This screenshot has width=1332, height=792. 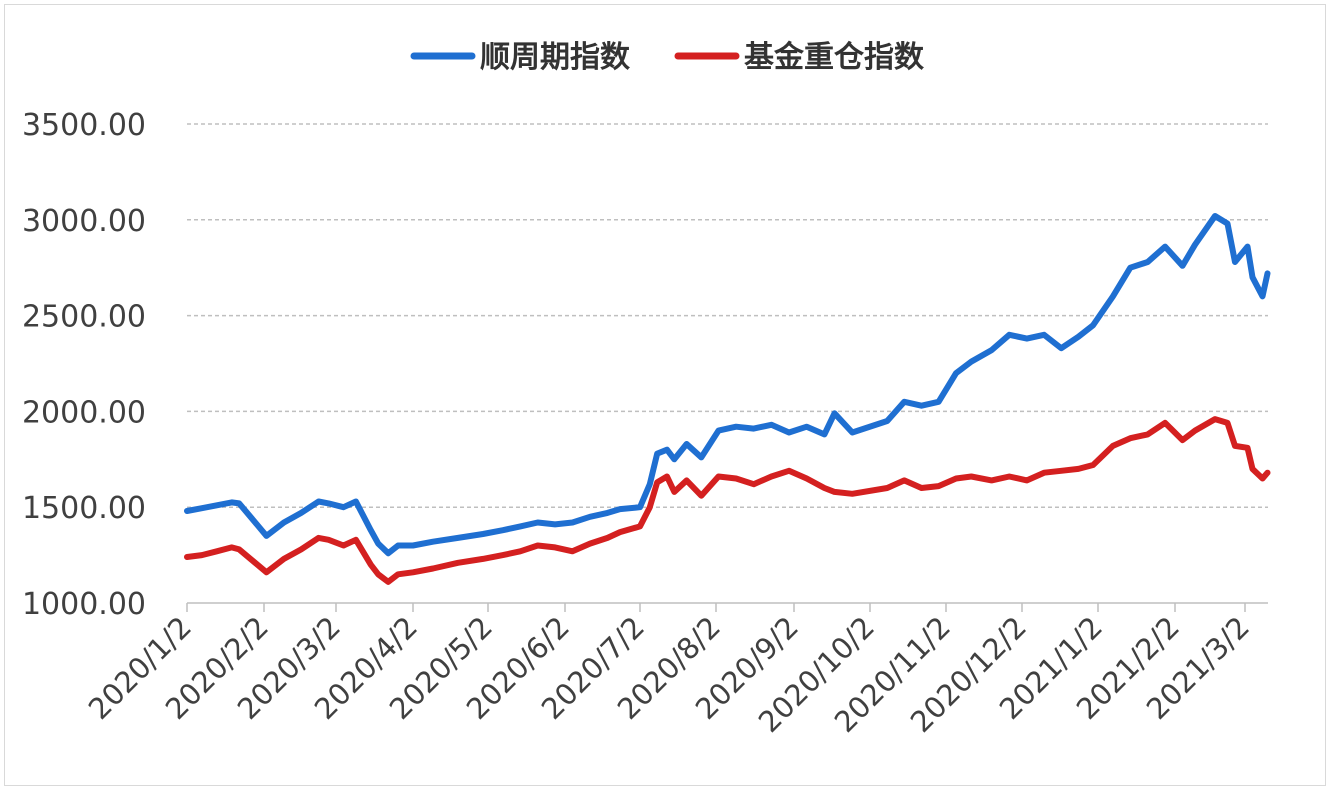 What do you see at coordinates (84, 412) in the screenshot?
I see `y-tick-label: 2000.00` at bounding box center [84, 412].